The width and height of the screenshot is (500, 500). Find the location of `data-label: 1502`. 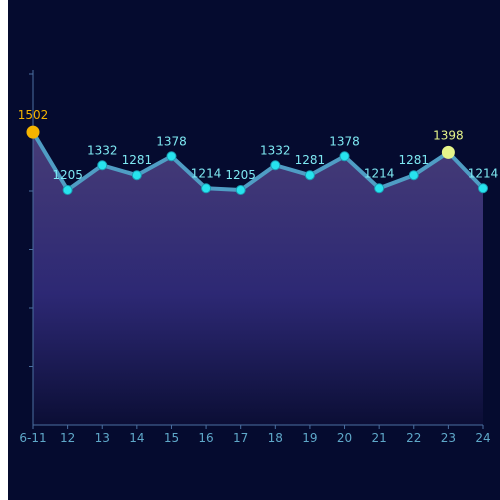

data-label: 1502 is located at coordinates (33, 115).